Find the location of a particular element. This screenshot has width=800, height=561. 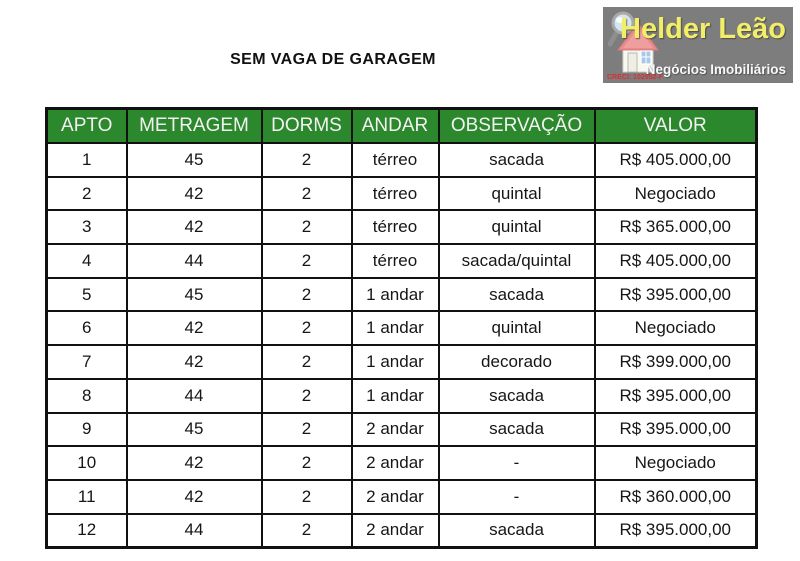

table-header-row: APTO METRAGEM DORMS ANDAR OBSERVAÇÃO VALOR is located at coordinates (401, 125).